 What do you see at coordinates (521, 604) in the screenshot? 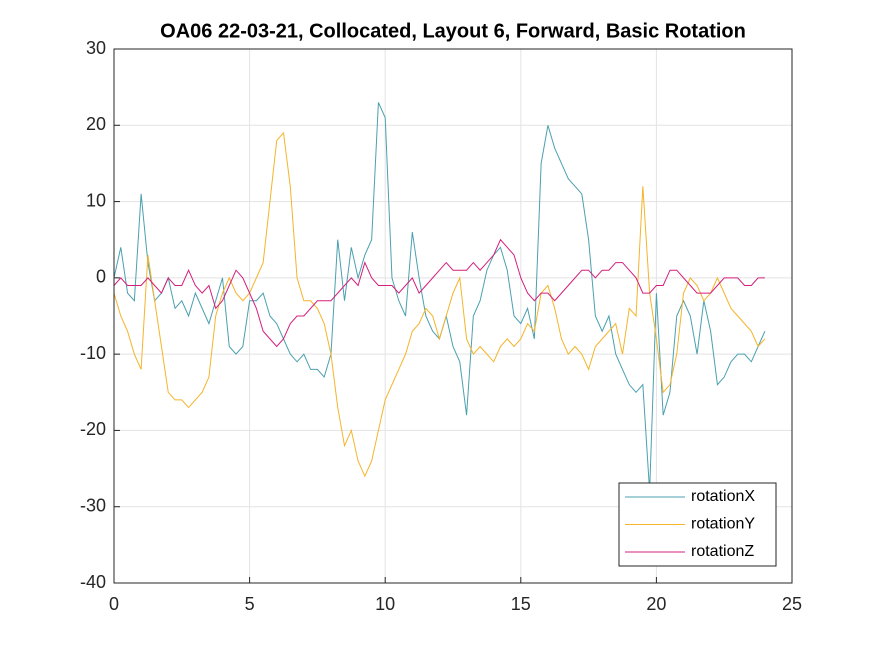
I see `x-tick-label: 15` at bounding box center [521, 604].